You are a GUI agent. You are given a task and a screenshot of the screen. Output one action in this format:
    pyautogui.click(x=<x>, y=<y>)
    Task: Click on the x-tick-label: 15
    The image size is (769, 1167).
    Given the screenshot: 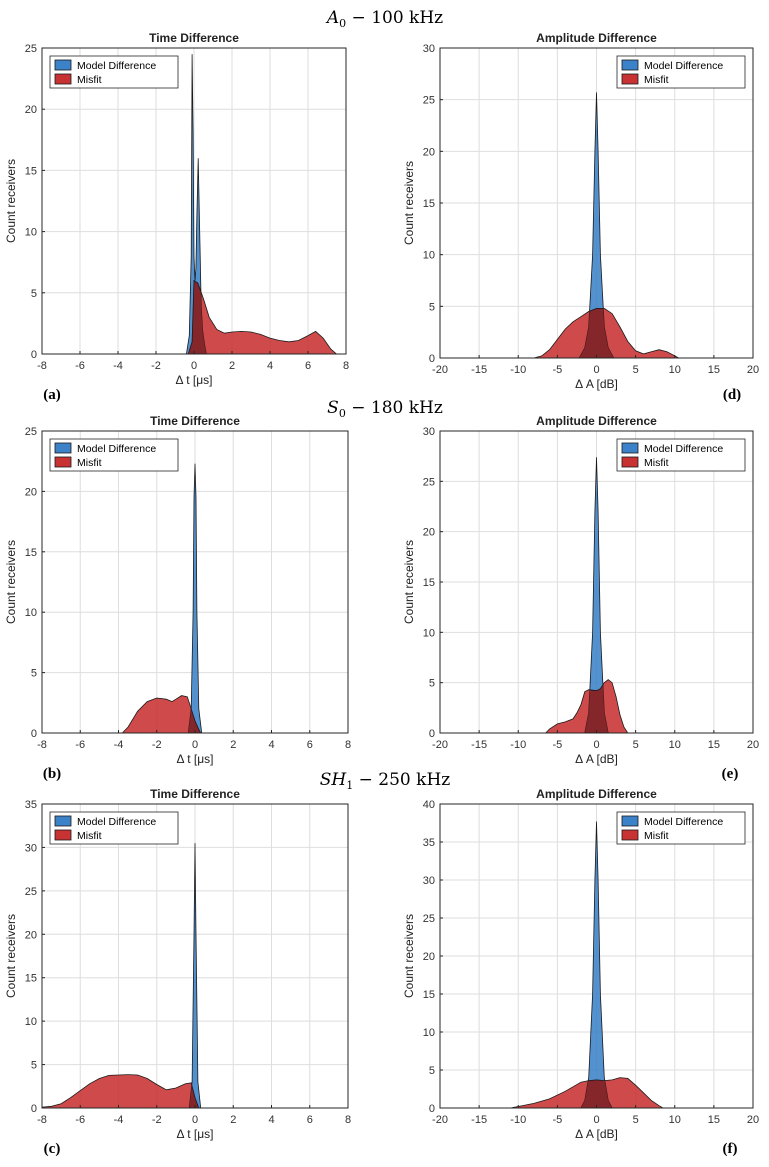 What is the action you would take?
    pyautogui.click(x=714, y=745)
    